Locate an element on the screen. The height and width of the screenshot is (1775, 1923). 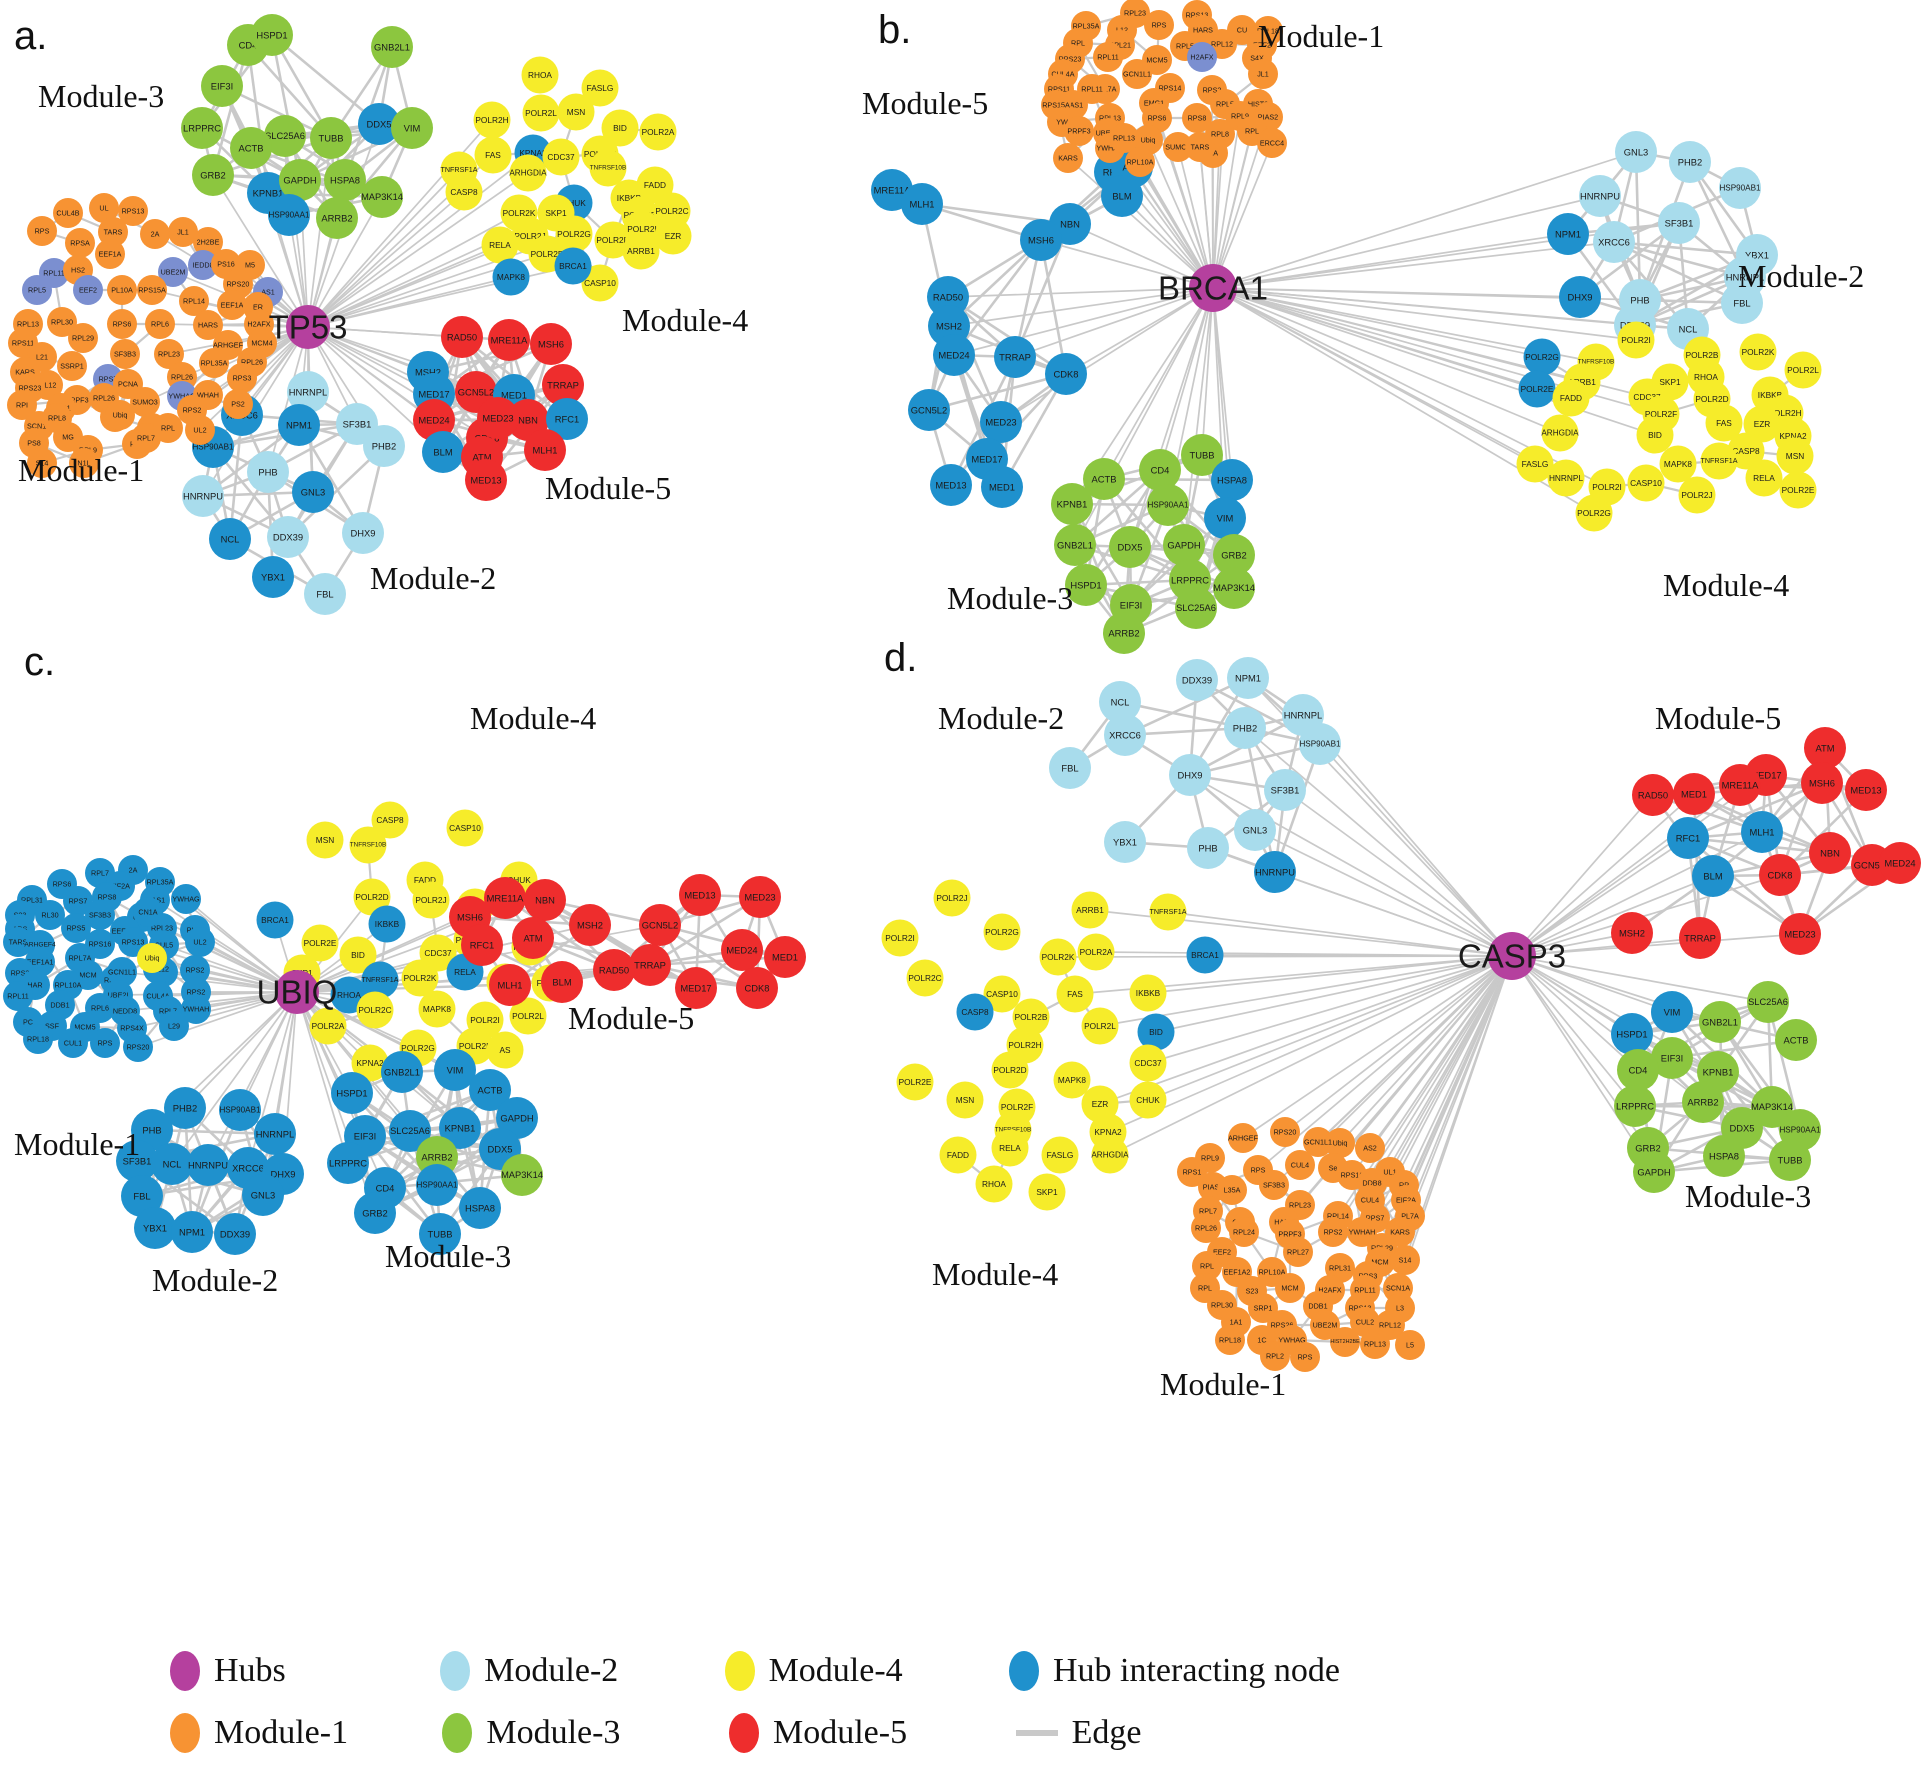
network-node: RPS26 is located at coordinates (1282, 1325).